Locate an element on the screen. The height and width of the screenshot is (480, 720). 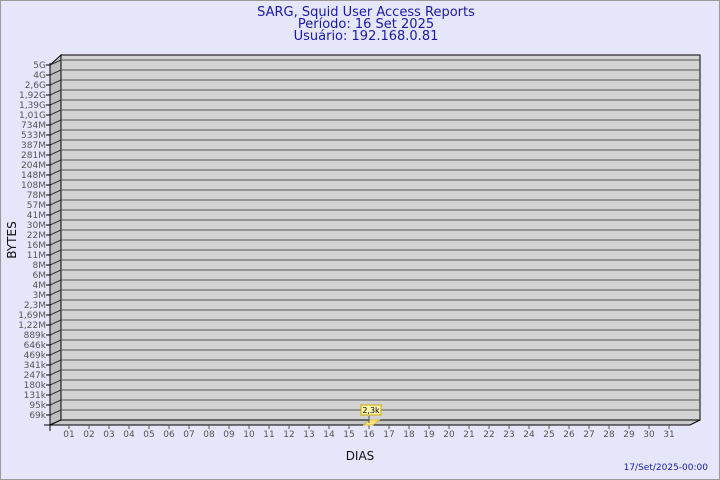
y-tick-label: 533M is located at coordinates (33, 136).